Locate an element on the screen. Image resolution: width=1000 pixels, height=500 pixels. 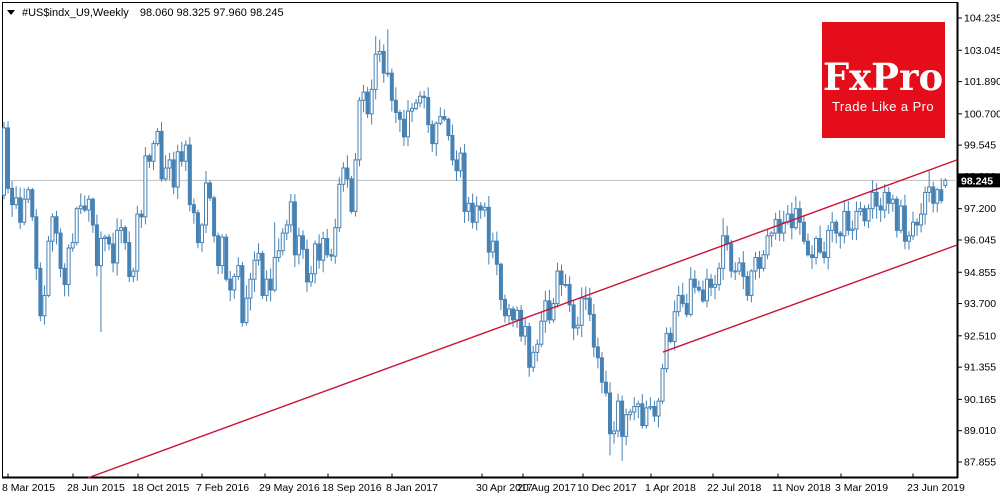
price-tag: 98.245 is located at coordinates (979, 180).